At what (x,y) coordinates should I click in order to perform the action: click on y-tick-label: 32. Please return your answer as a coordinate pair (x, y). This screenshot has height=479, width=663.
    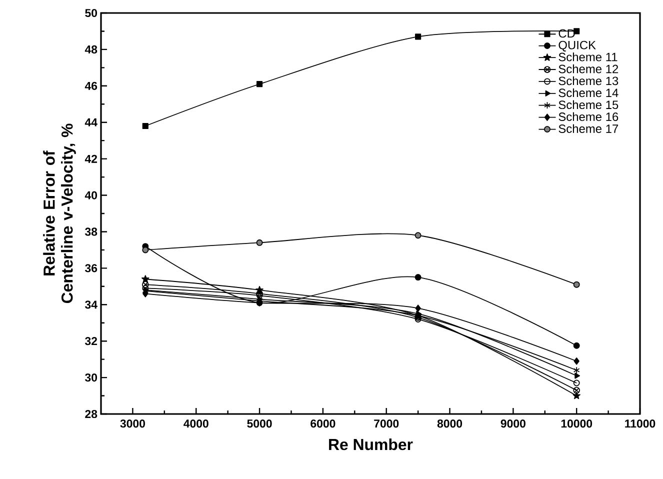
    Looking at the image, I should click on (91, 341).